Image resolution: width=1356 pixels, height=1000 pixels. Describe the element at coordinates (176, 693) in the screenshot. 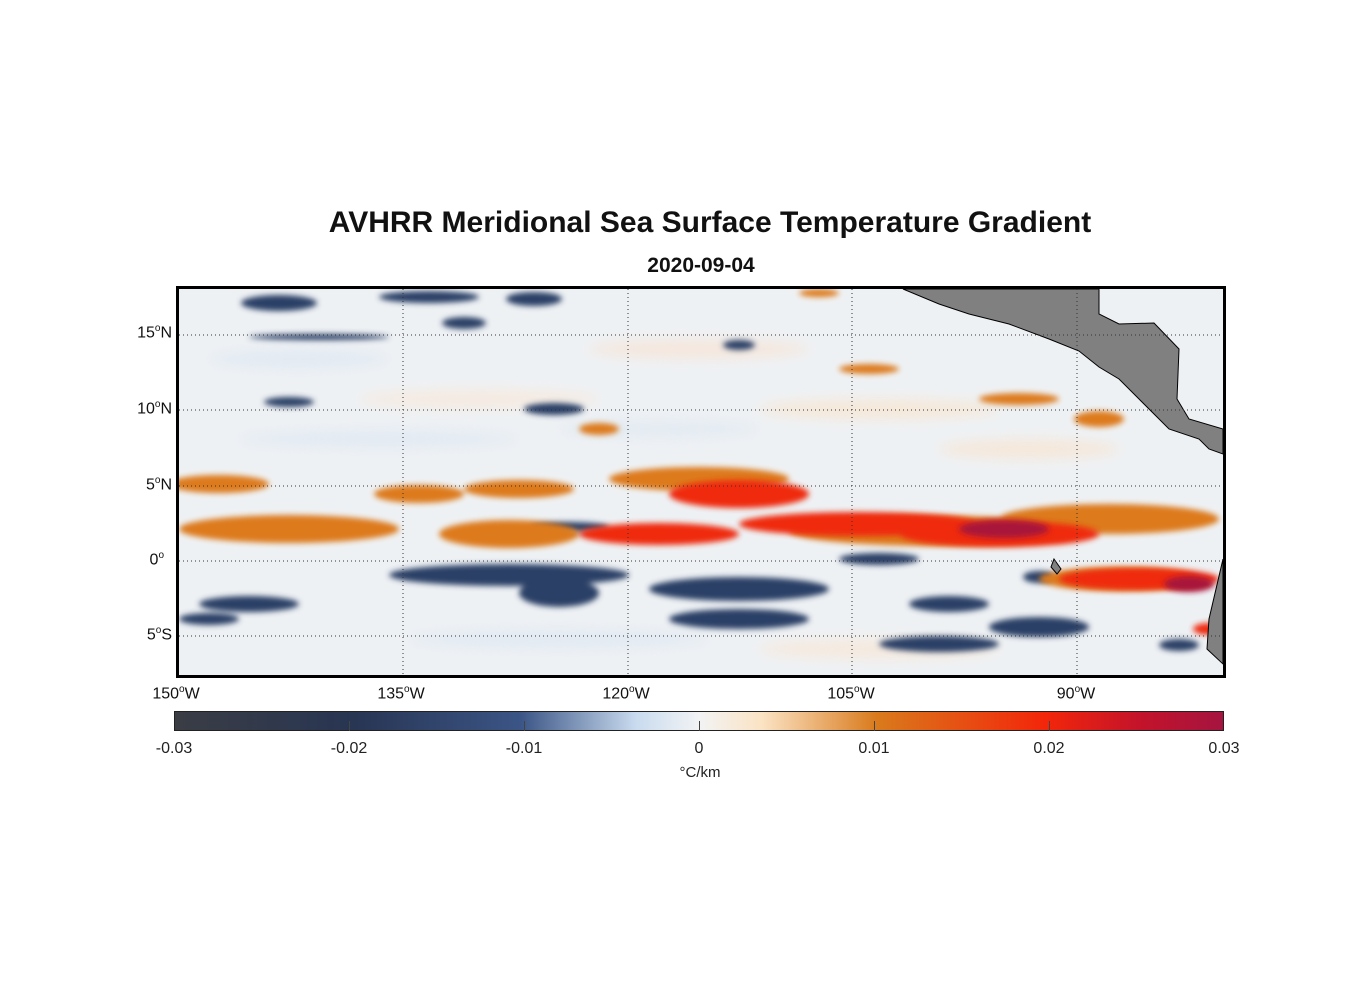

I see `lon-label-150w: 150oW` at that location.